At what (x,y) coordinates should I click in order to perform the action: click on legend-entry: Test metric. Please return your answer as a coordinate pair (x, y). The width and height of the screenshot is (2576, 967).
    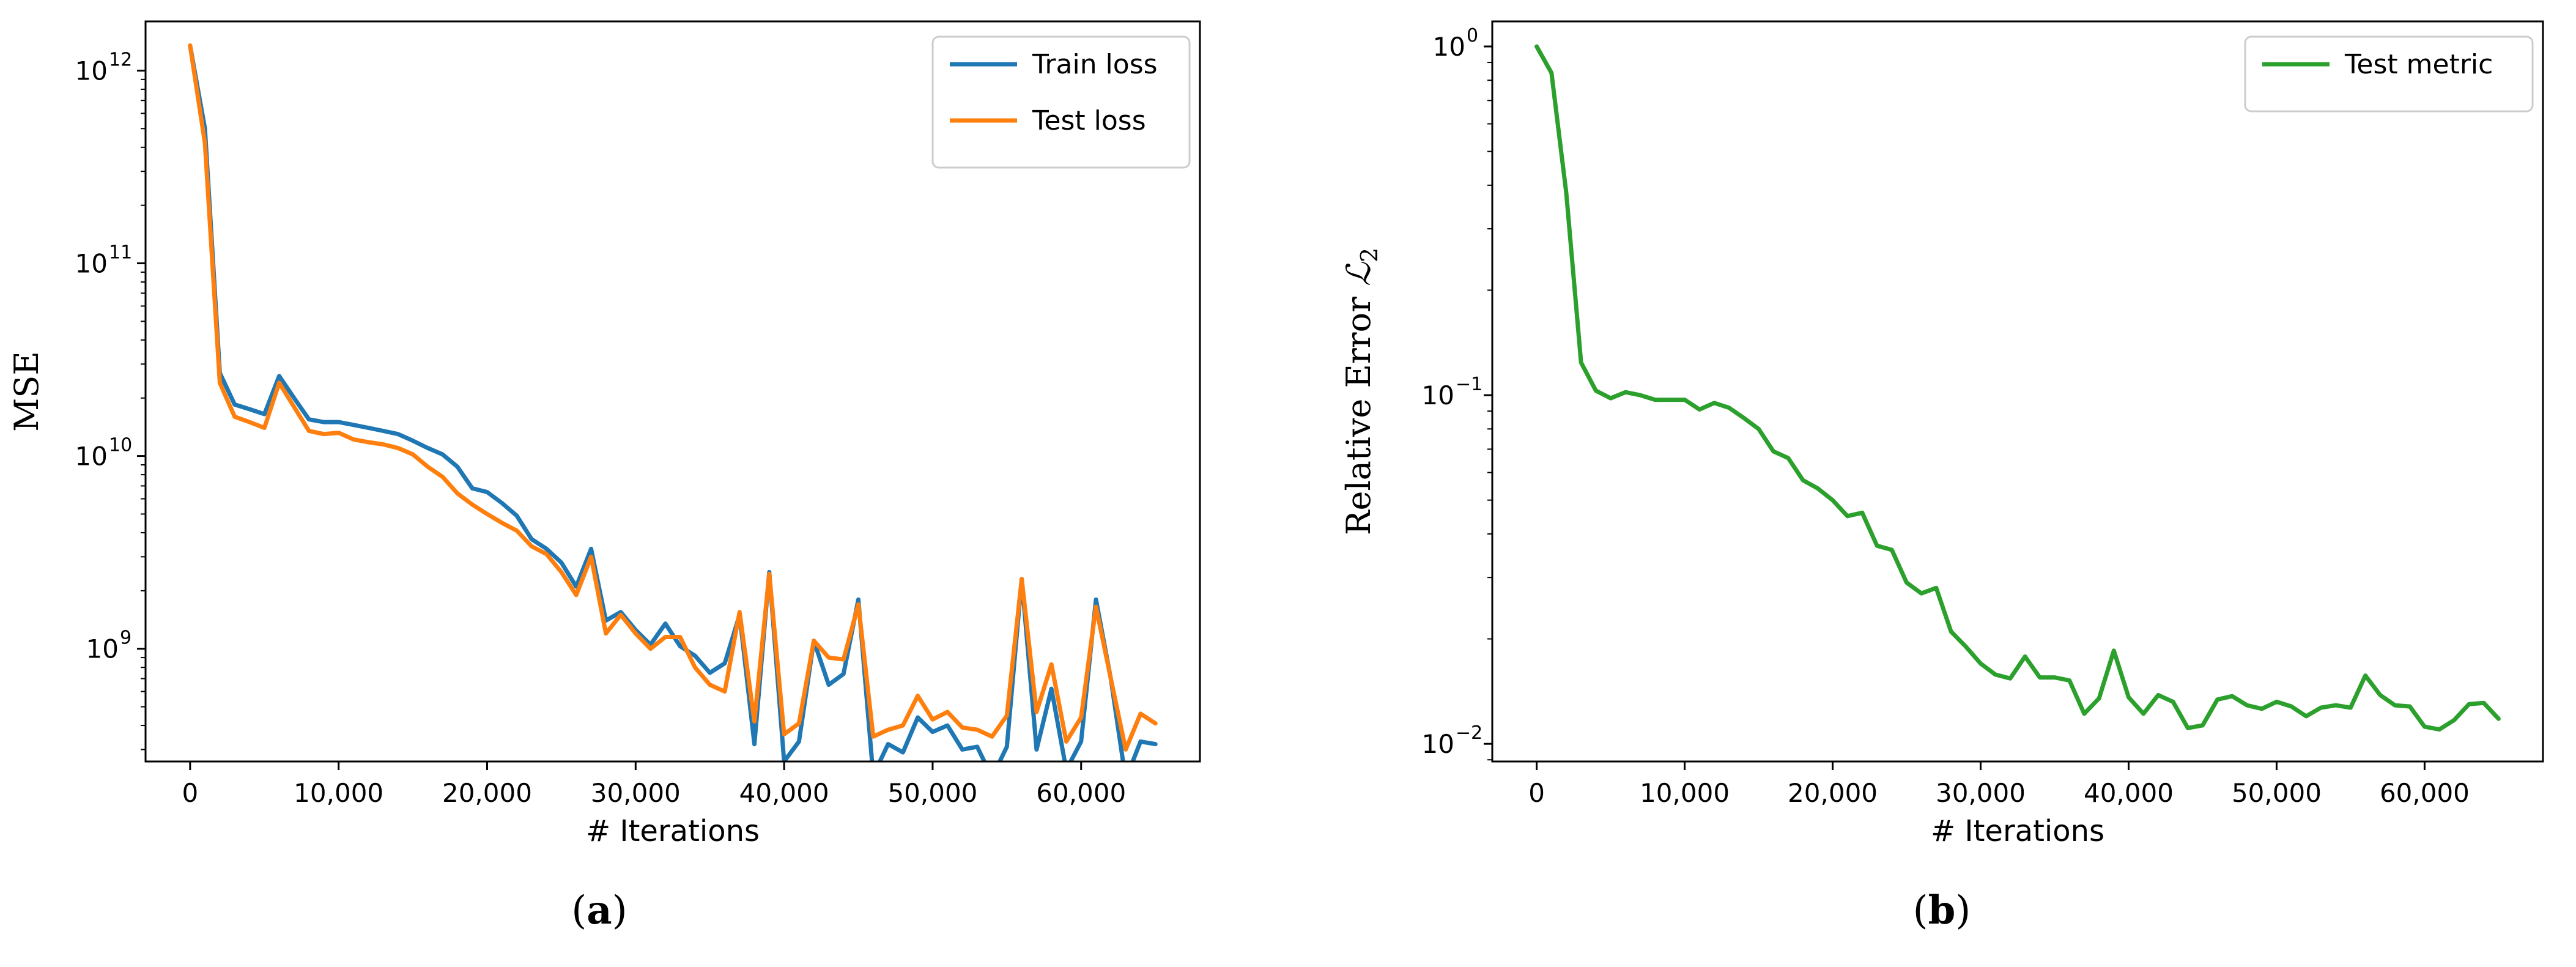
    Looking at the image, I should click on (2418, 64).